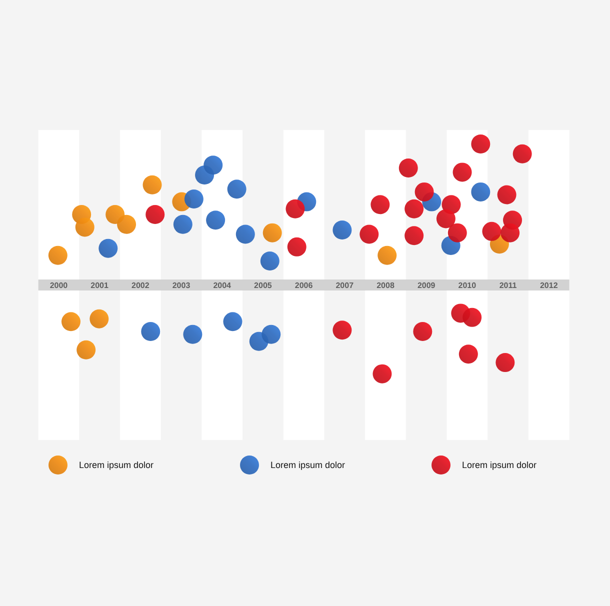 The width and height of the screenshot is (610, 606). I want to click on x-tick-label: 2002, so click(141, 285).